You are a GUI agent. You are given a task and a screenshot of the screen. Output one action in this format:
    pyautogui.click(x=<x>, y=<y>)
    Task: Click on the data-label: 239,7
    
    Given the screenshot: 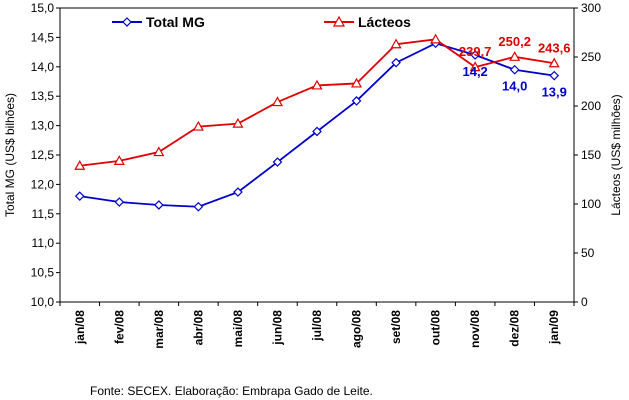 What is the action you would take?
    pyautogui.click(x=475, y=51)
    